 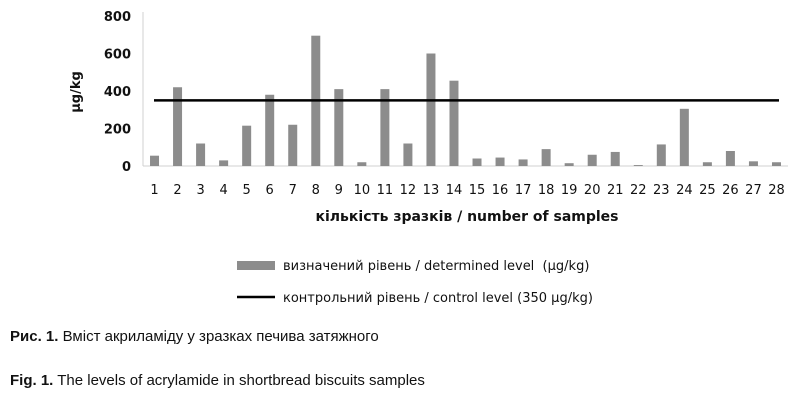 What do you see at coordinates (247, 190) in the screenshot?
I see `x-tick-label: 5` at bounding box center [247, 190].